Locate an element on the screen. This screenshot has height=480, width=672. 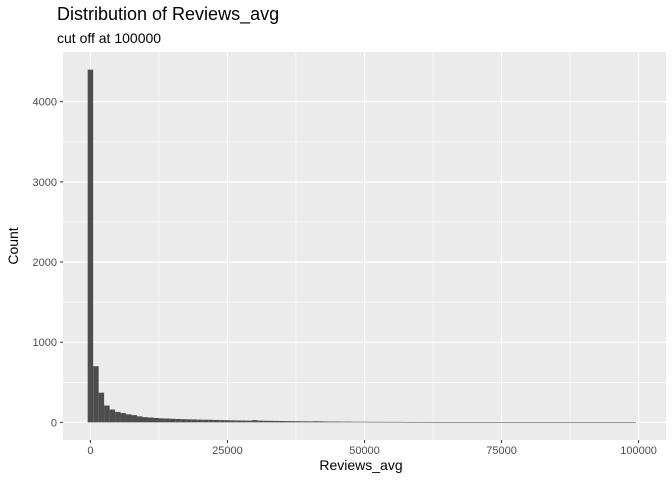
chart-subtitle: cut off at 100000 is located at coordinates (109, 38).